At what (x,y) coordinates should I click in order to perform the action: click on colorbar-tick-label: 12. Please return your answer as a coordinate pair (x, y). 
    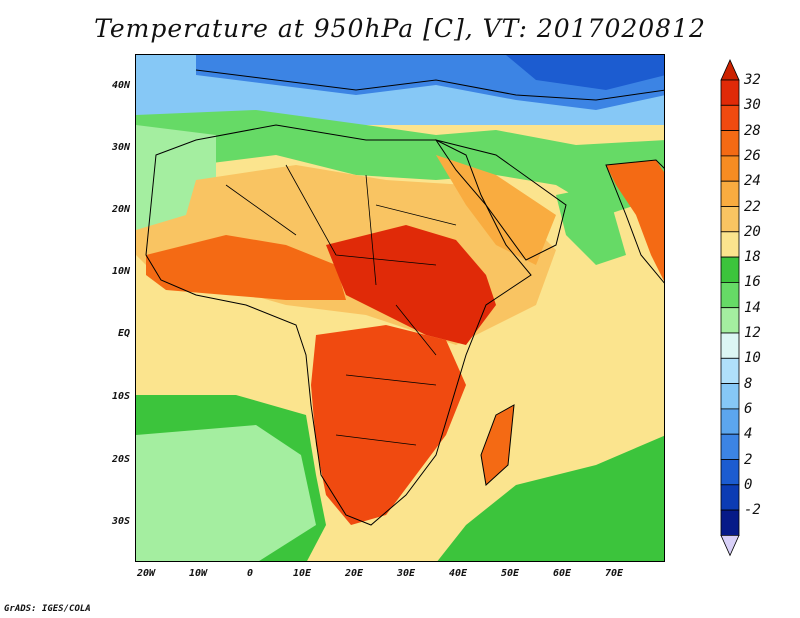
    Looking at the image, I should click on (752, 333).